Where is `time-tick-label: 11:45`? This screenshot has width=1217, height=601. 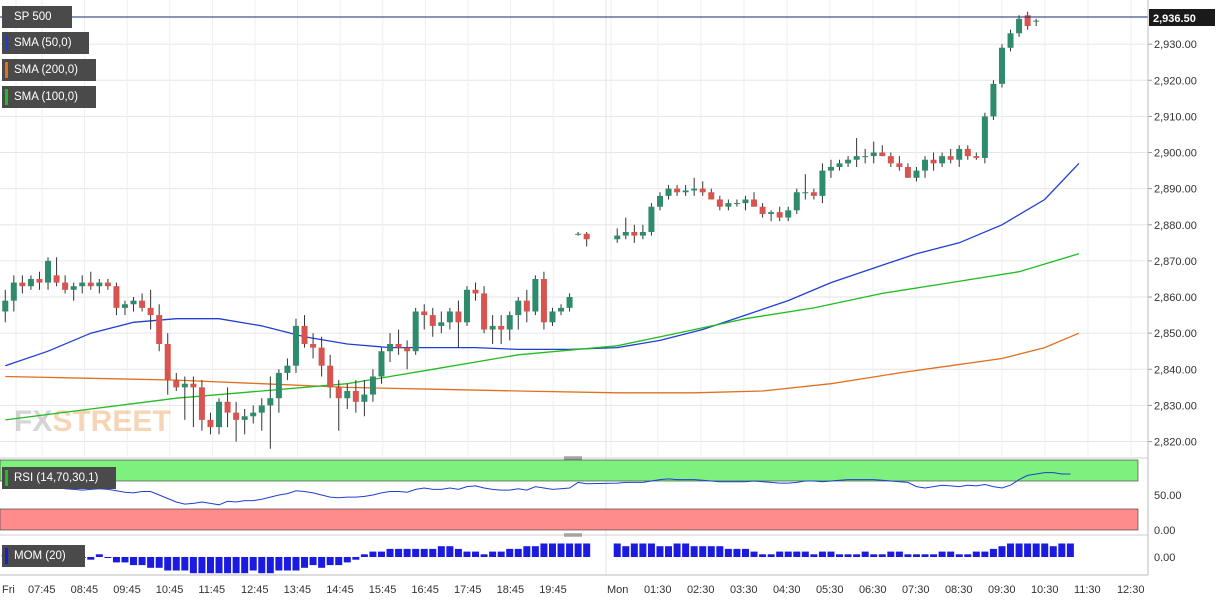 time-tick-label: 11:45 is located at coordinates (211, 590).